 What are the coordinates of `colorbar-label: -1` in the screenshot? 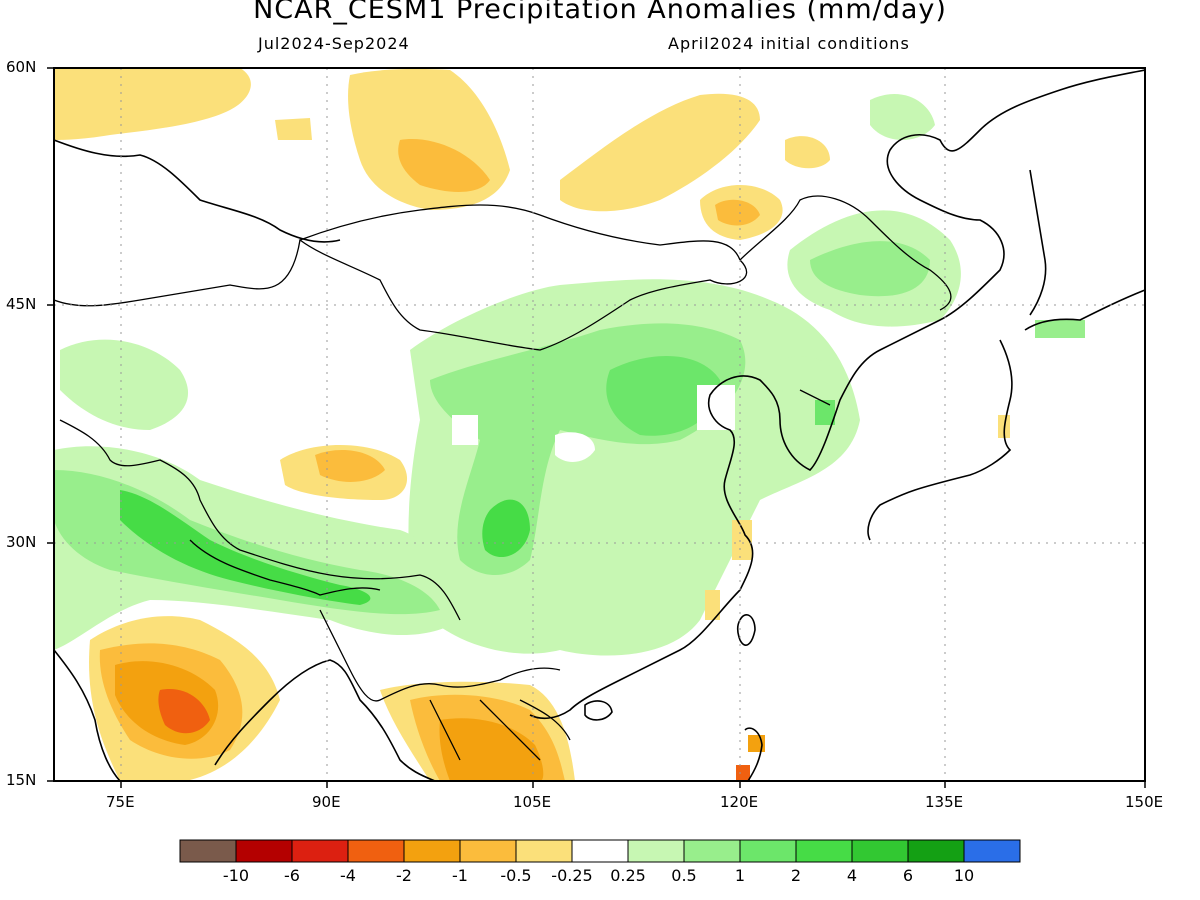 It's located at (460, 875).